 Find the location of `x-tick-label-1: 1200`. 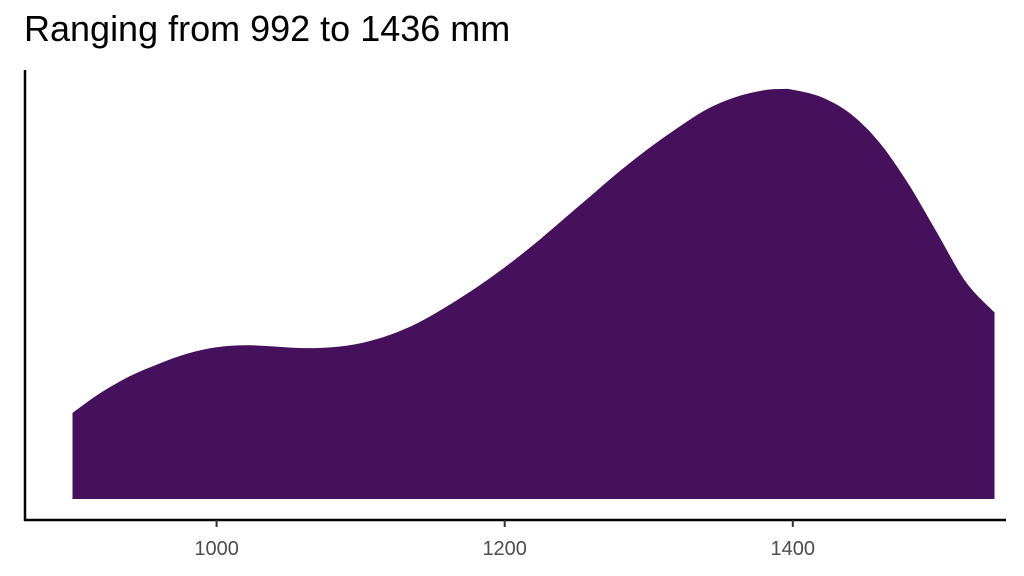

x-tick-label-1: 1200 is located at coordinates (504, 549).